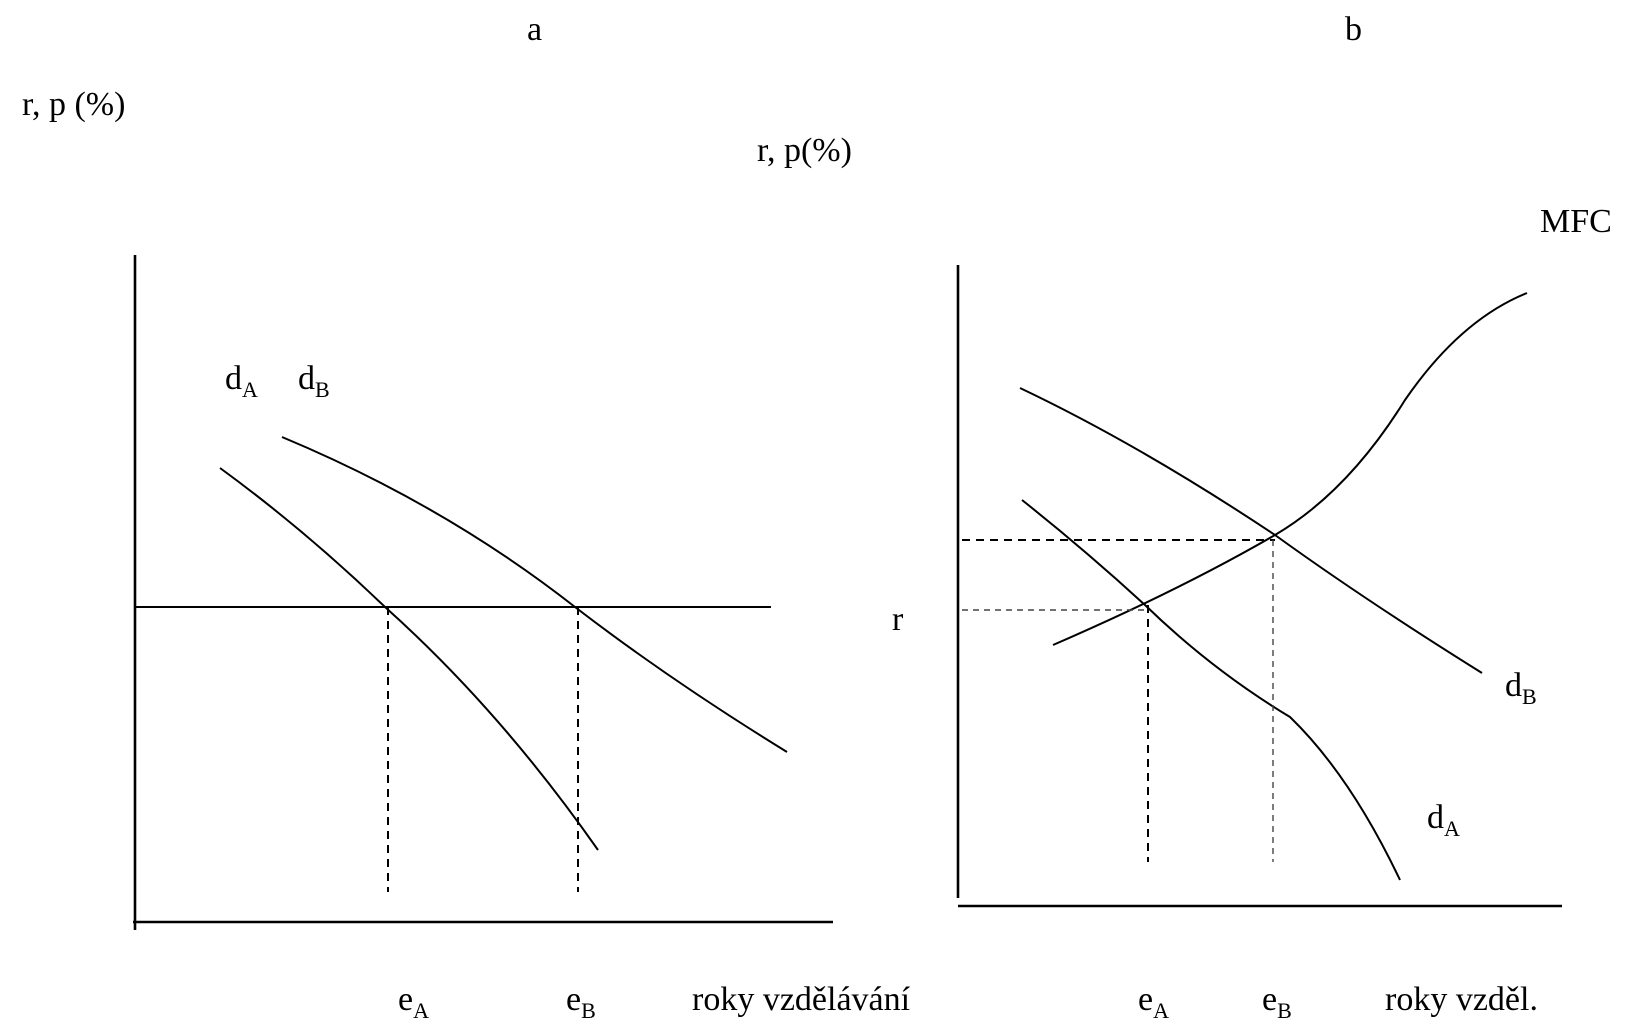 This screenshot has height=1029, width=1637. I want to click on panel-b-label-dB: dB, so click(1521, 688).